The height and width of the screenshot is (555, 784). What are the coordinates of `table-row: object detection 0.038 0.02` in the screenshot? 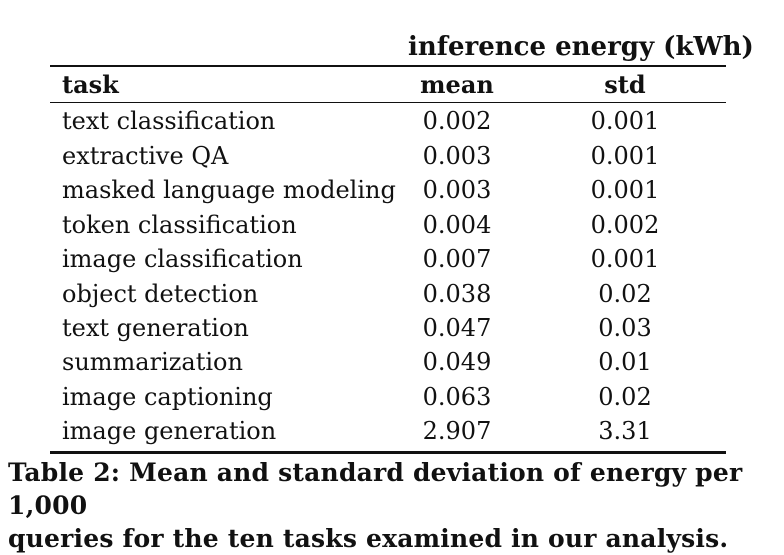 It's located at (394, 294).